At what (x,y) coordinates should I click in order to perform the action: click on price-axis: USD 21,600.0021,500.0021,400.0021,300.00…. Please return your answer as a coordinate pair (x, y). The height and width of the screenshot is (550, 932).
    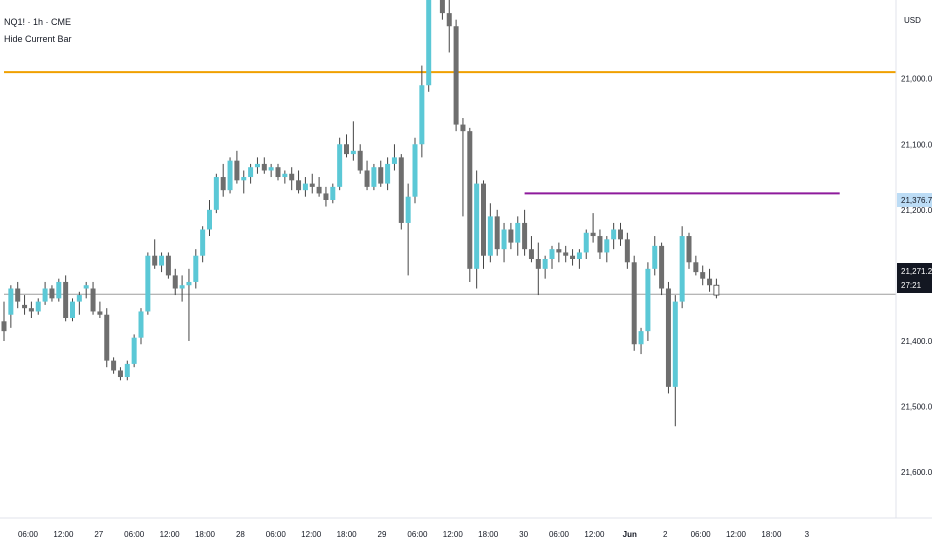
    Looking at the image, I should click on (913, 259).